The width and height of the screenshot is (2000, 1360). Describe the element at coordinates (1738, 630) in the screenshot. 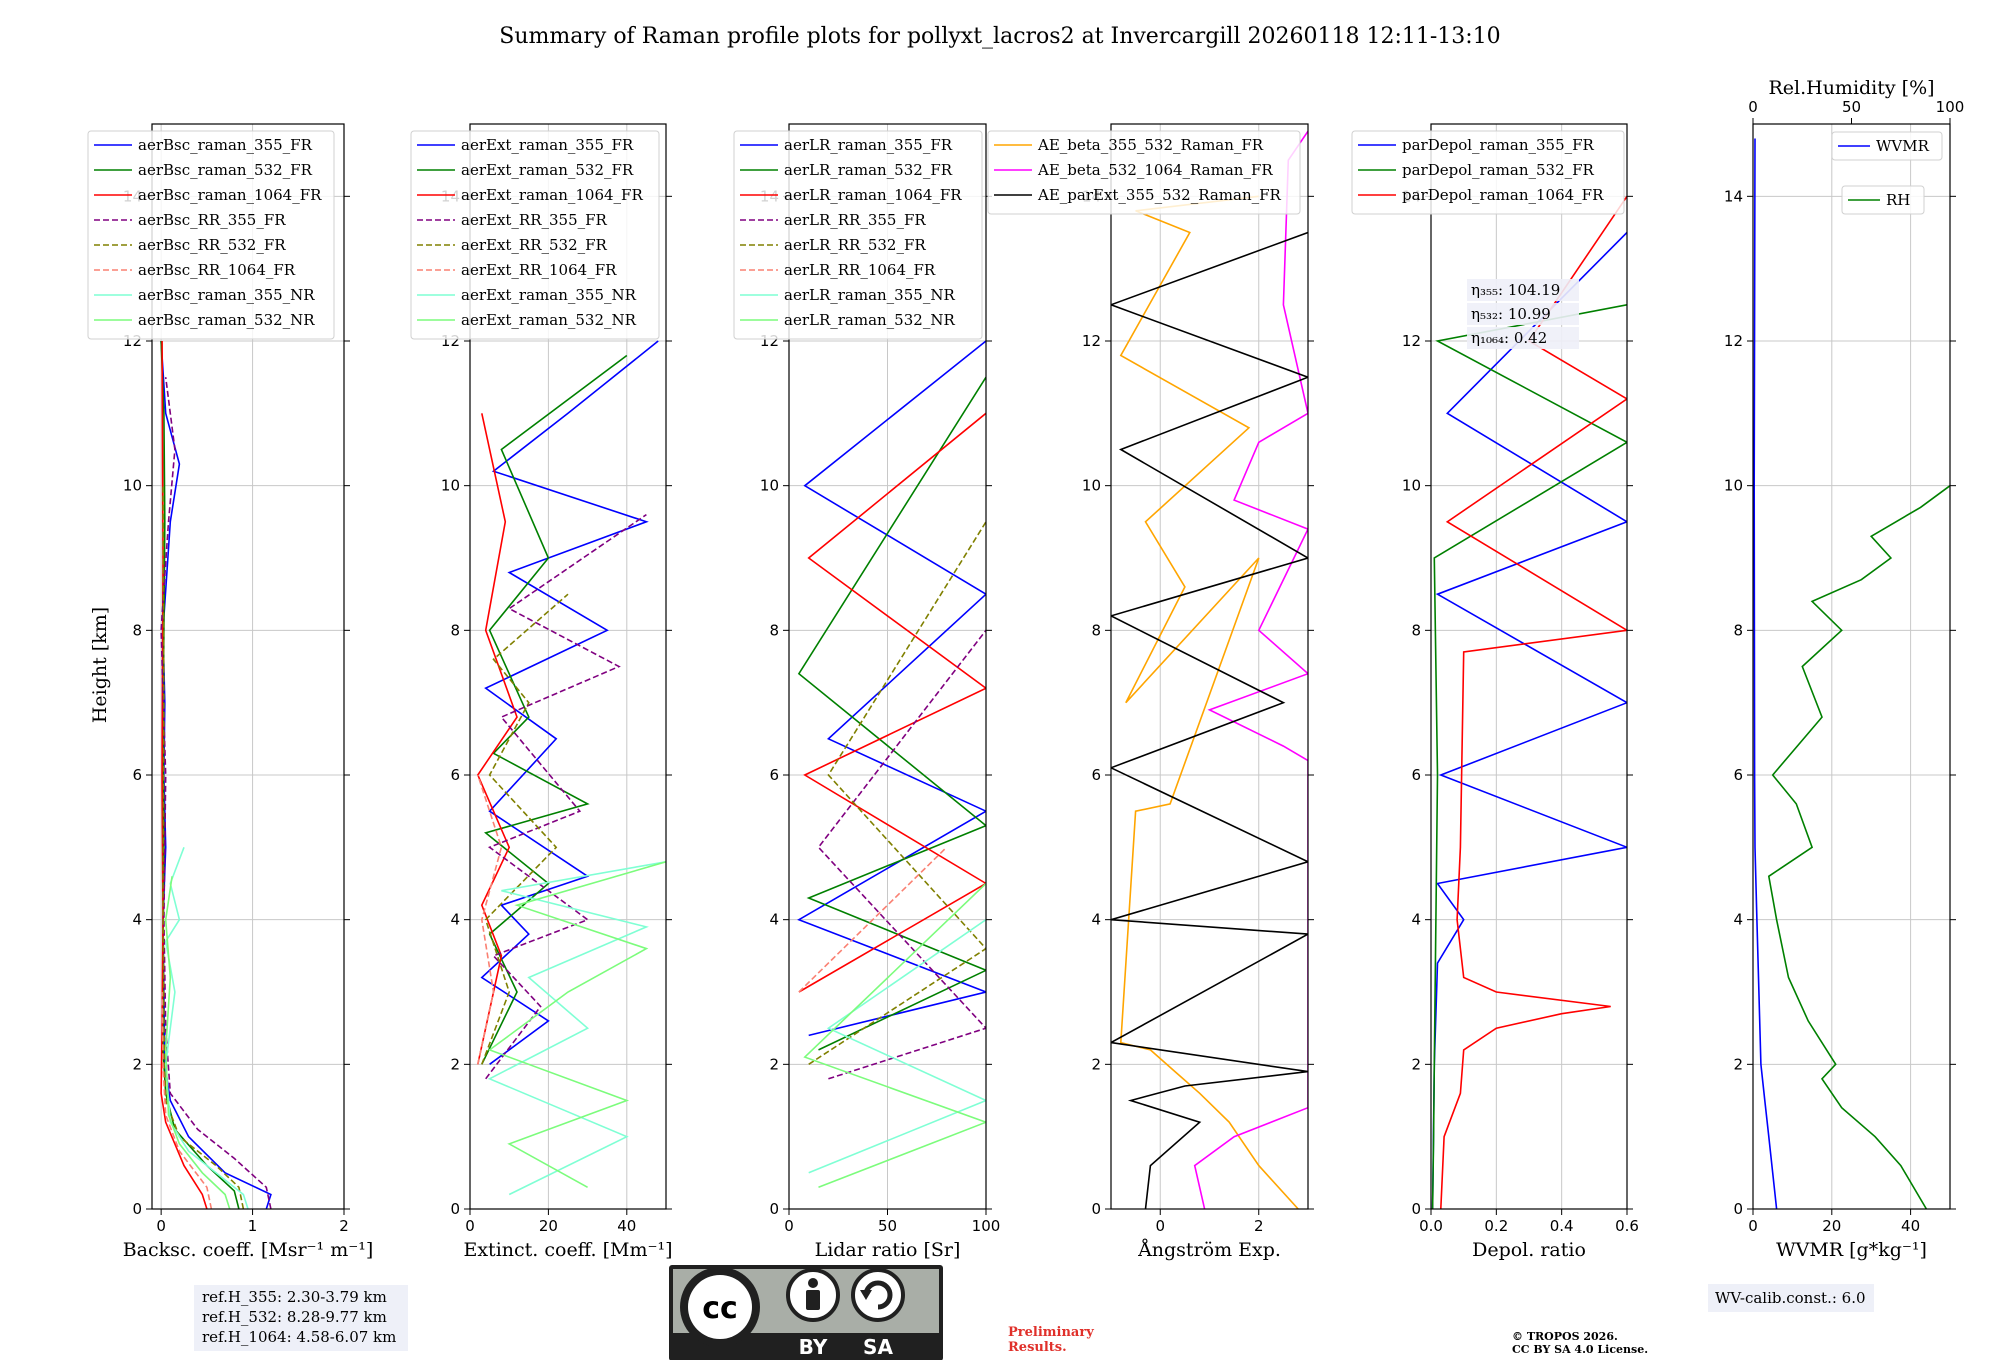

I see `y-tick-label: 8` at that location.